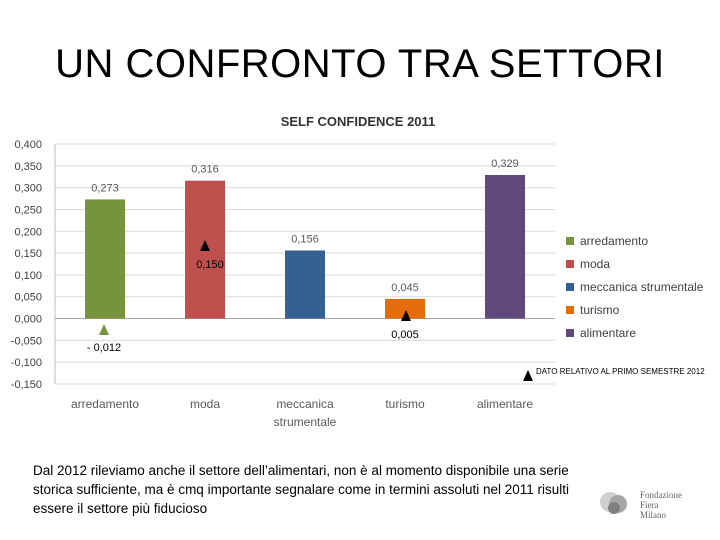 This screenshot has width=720, height=540. I want to click on y-tick-label: 0,100, so click(28, 276).